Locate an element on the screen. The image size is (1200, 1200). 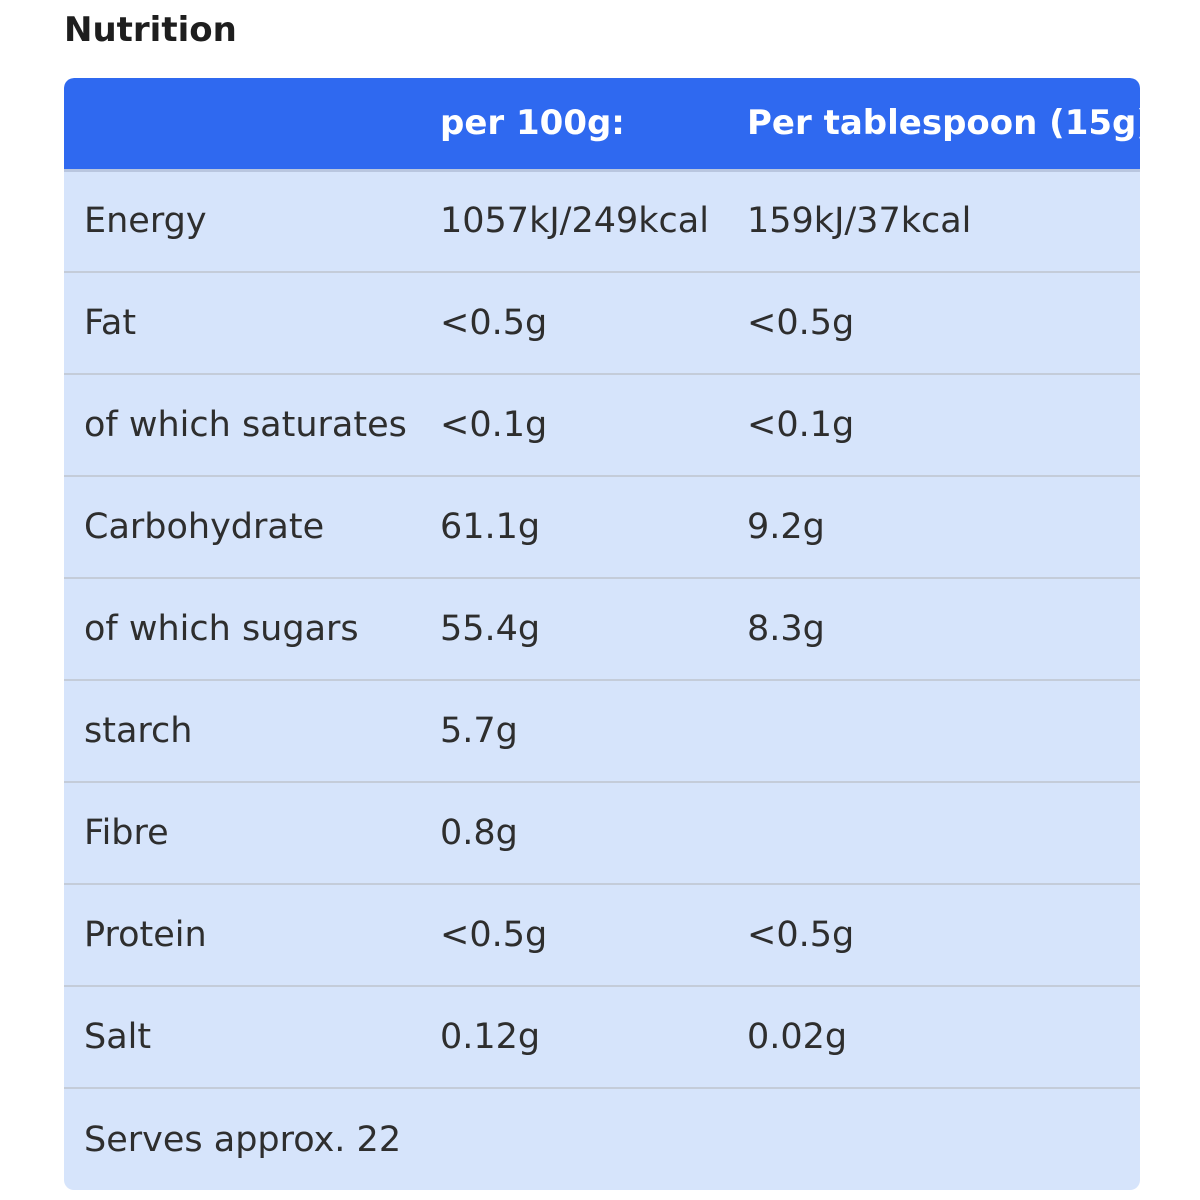
nutrient-label: of which sugars is located at coordinates (221, 629).